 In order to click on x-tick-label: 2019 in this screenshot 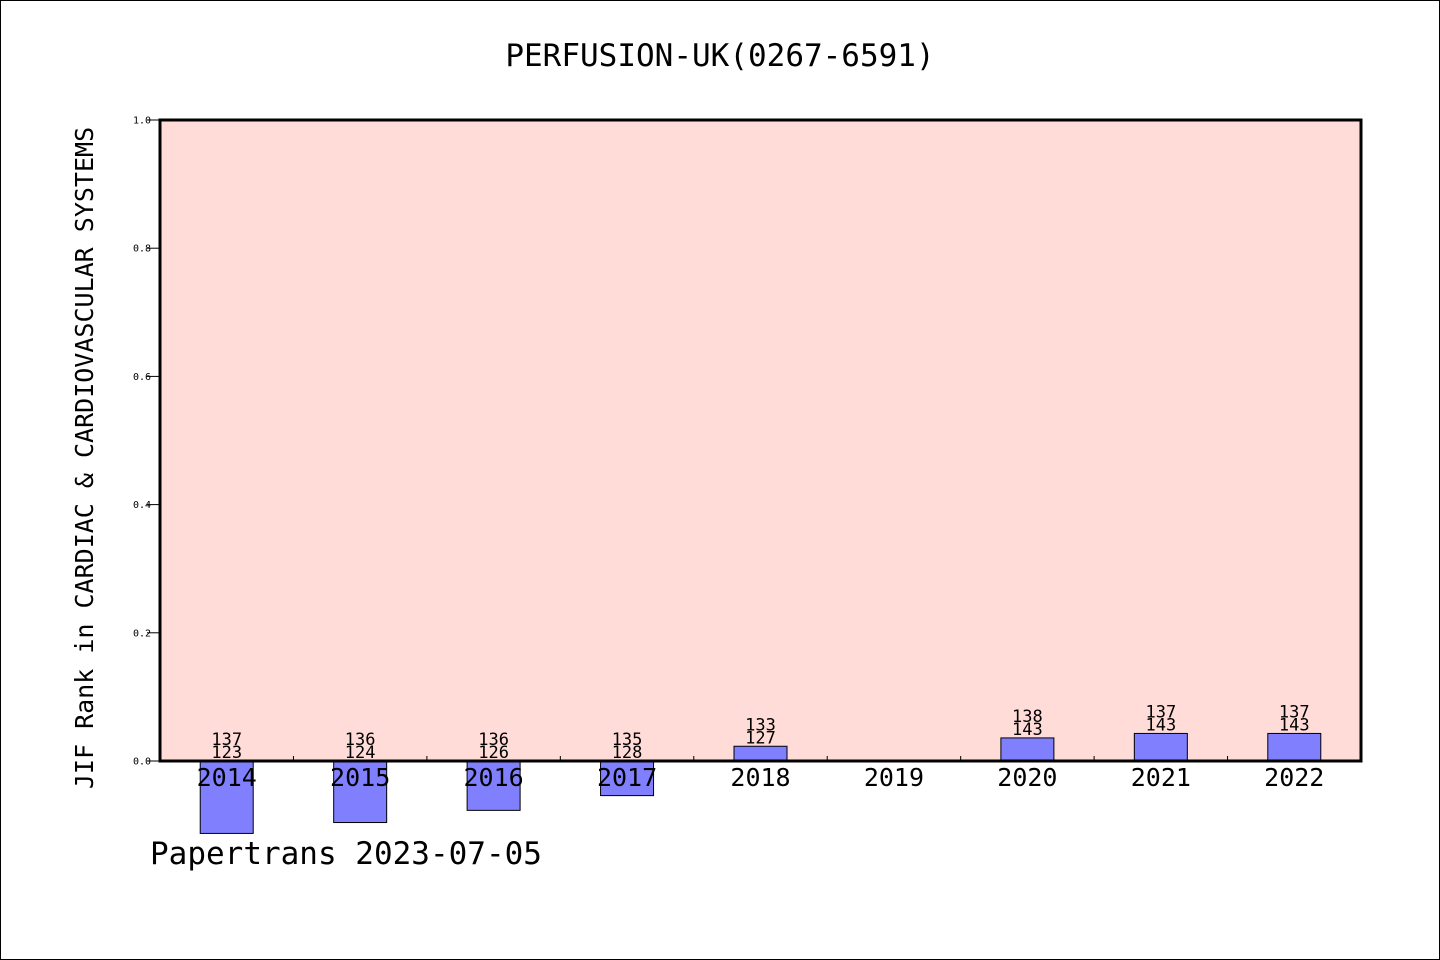, I will do `click(894, 777)`.